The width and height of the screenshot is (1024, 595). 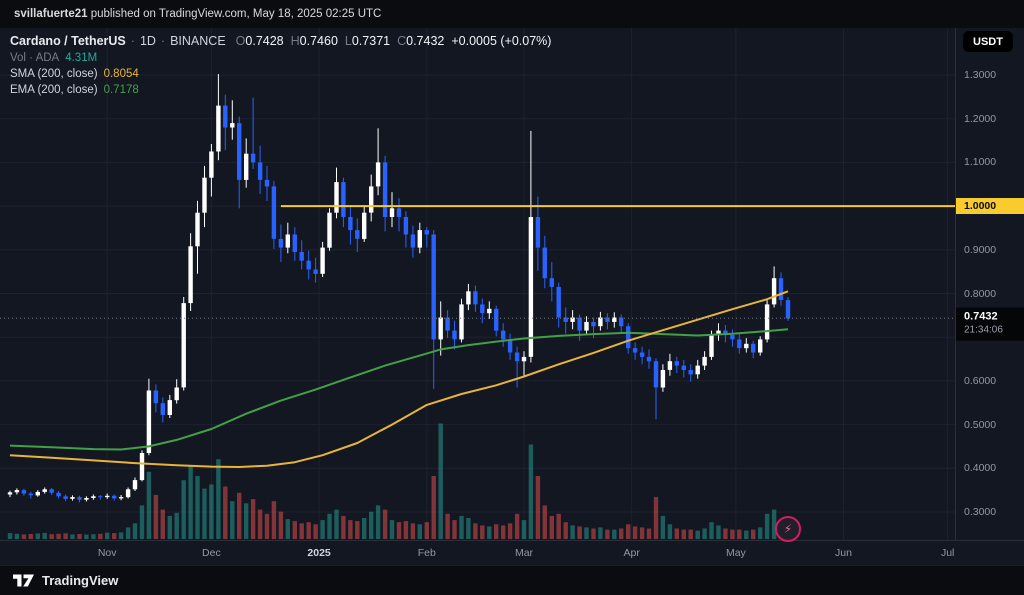 I want to click on currency-toggle-button: USDT, so click(x=988, y=41).